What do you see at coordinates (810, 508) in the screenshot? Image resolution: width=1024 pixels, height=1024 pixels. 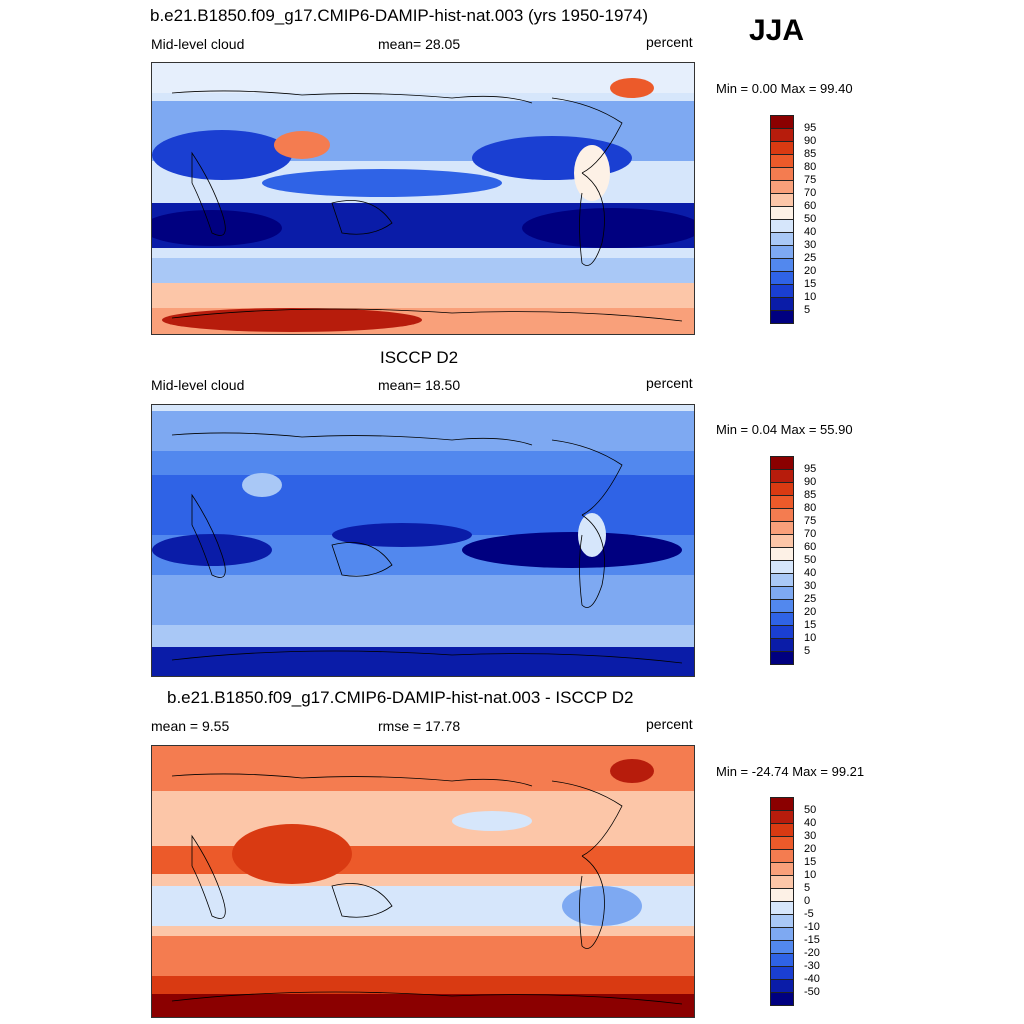 I see `colorbar-tick-label: 80` at bounding box center [810, 508].